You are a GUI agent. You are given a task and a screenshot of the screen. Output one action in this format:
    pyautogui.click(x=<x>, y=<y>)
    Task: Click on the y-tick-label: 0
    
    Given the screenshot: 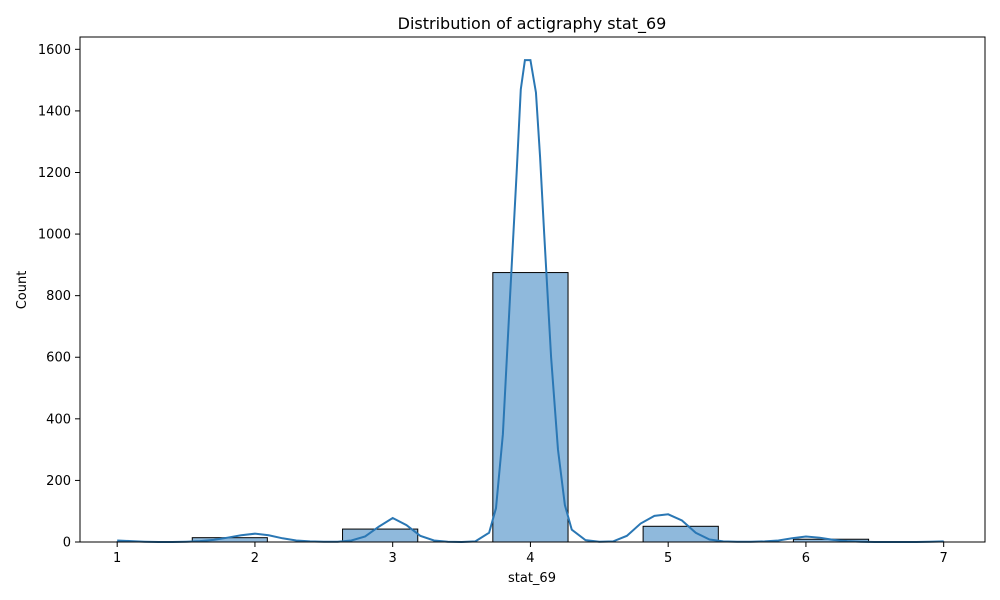 What is the action you would take?
    pyautogui.click(x=67, y=543)
    